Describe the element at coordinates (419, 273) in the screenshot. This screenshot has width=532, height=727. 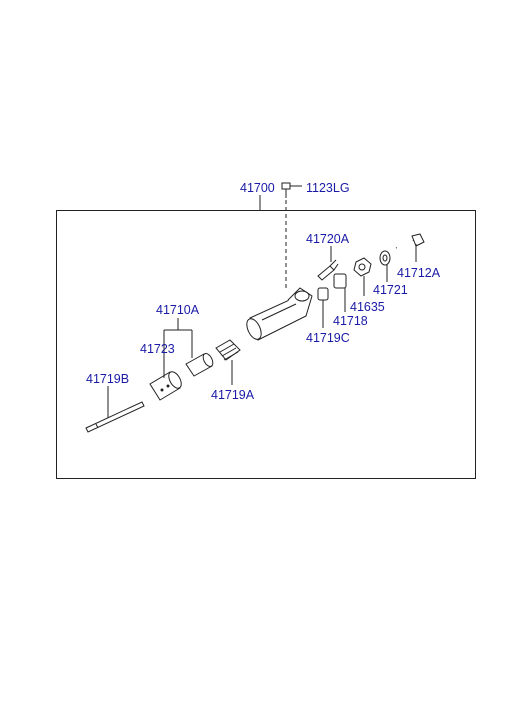
I see `label-41712A: 41712A` at that location.